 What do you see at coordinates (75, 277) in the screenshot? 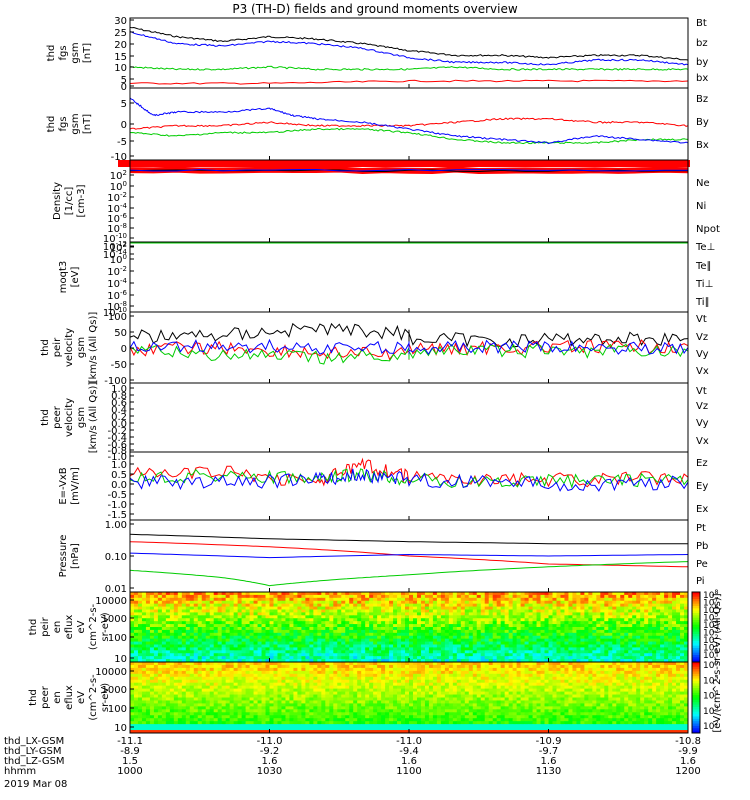
I see `y-axis-label: [eV]` at bounding box center [75, 277].